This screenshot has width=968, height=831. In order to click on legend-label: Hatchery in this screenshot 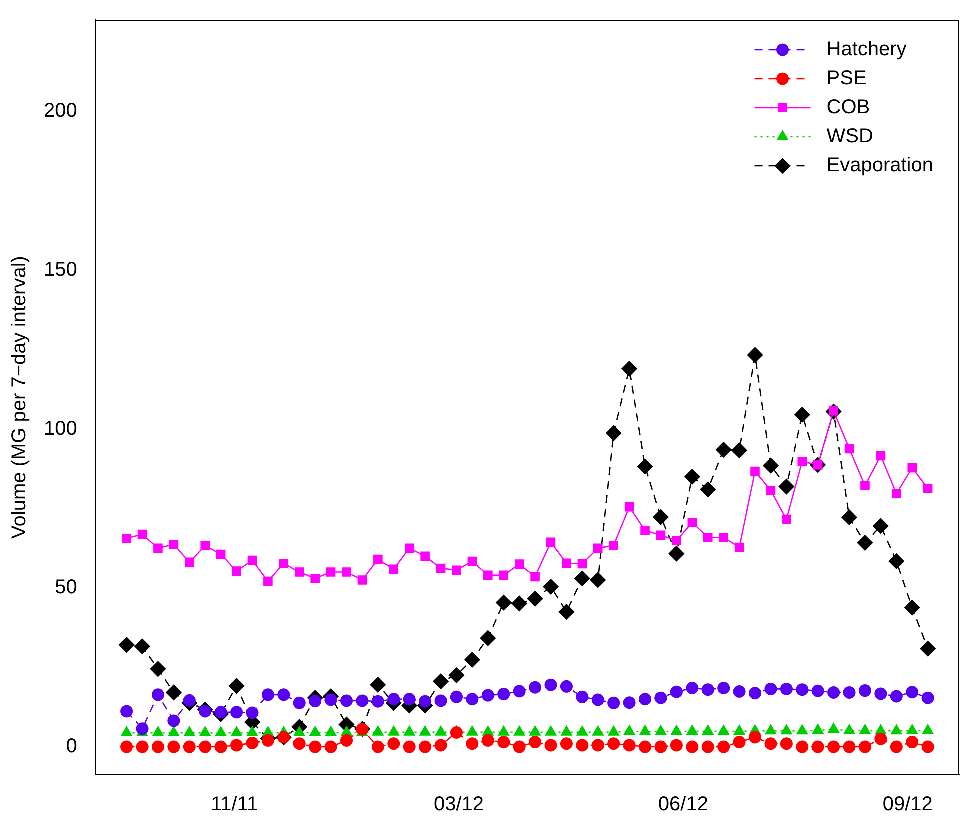, I will do `click(866, 49)`.